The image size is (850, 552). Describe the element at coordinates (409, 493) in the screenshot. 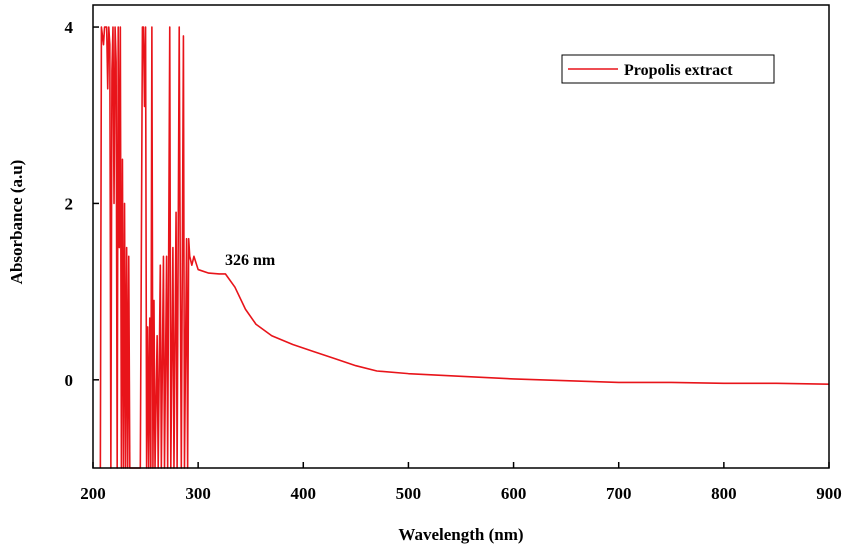

I see `x-tick-label: 500` at that location.